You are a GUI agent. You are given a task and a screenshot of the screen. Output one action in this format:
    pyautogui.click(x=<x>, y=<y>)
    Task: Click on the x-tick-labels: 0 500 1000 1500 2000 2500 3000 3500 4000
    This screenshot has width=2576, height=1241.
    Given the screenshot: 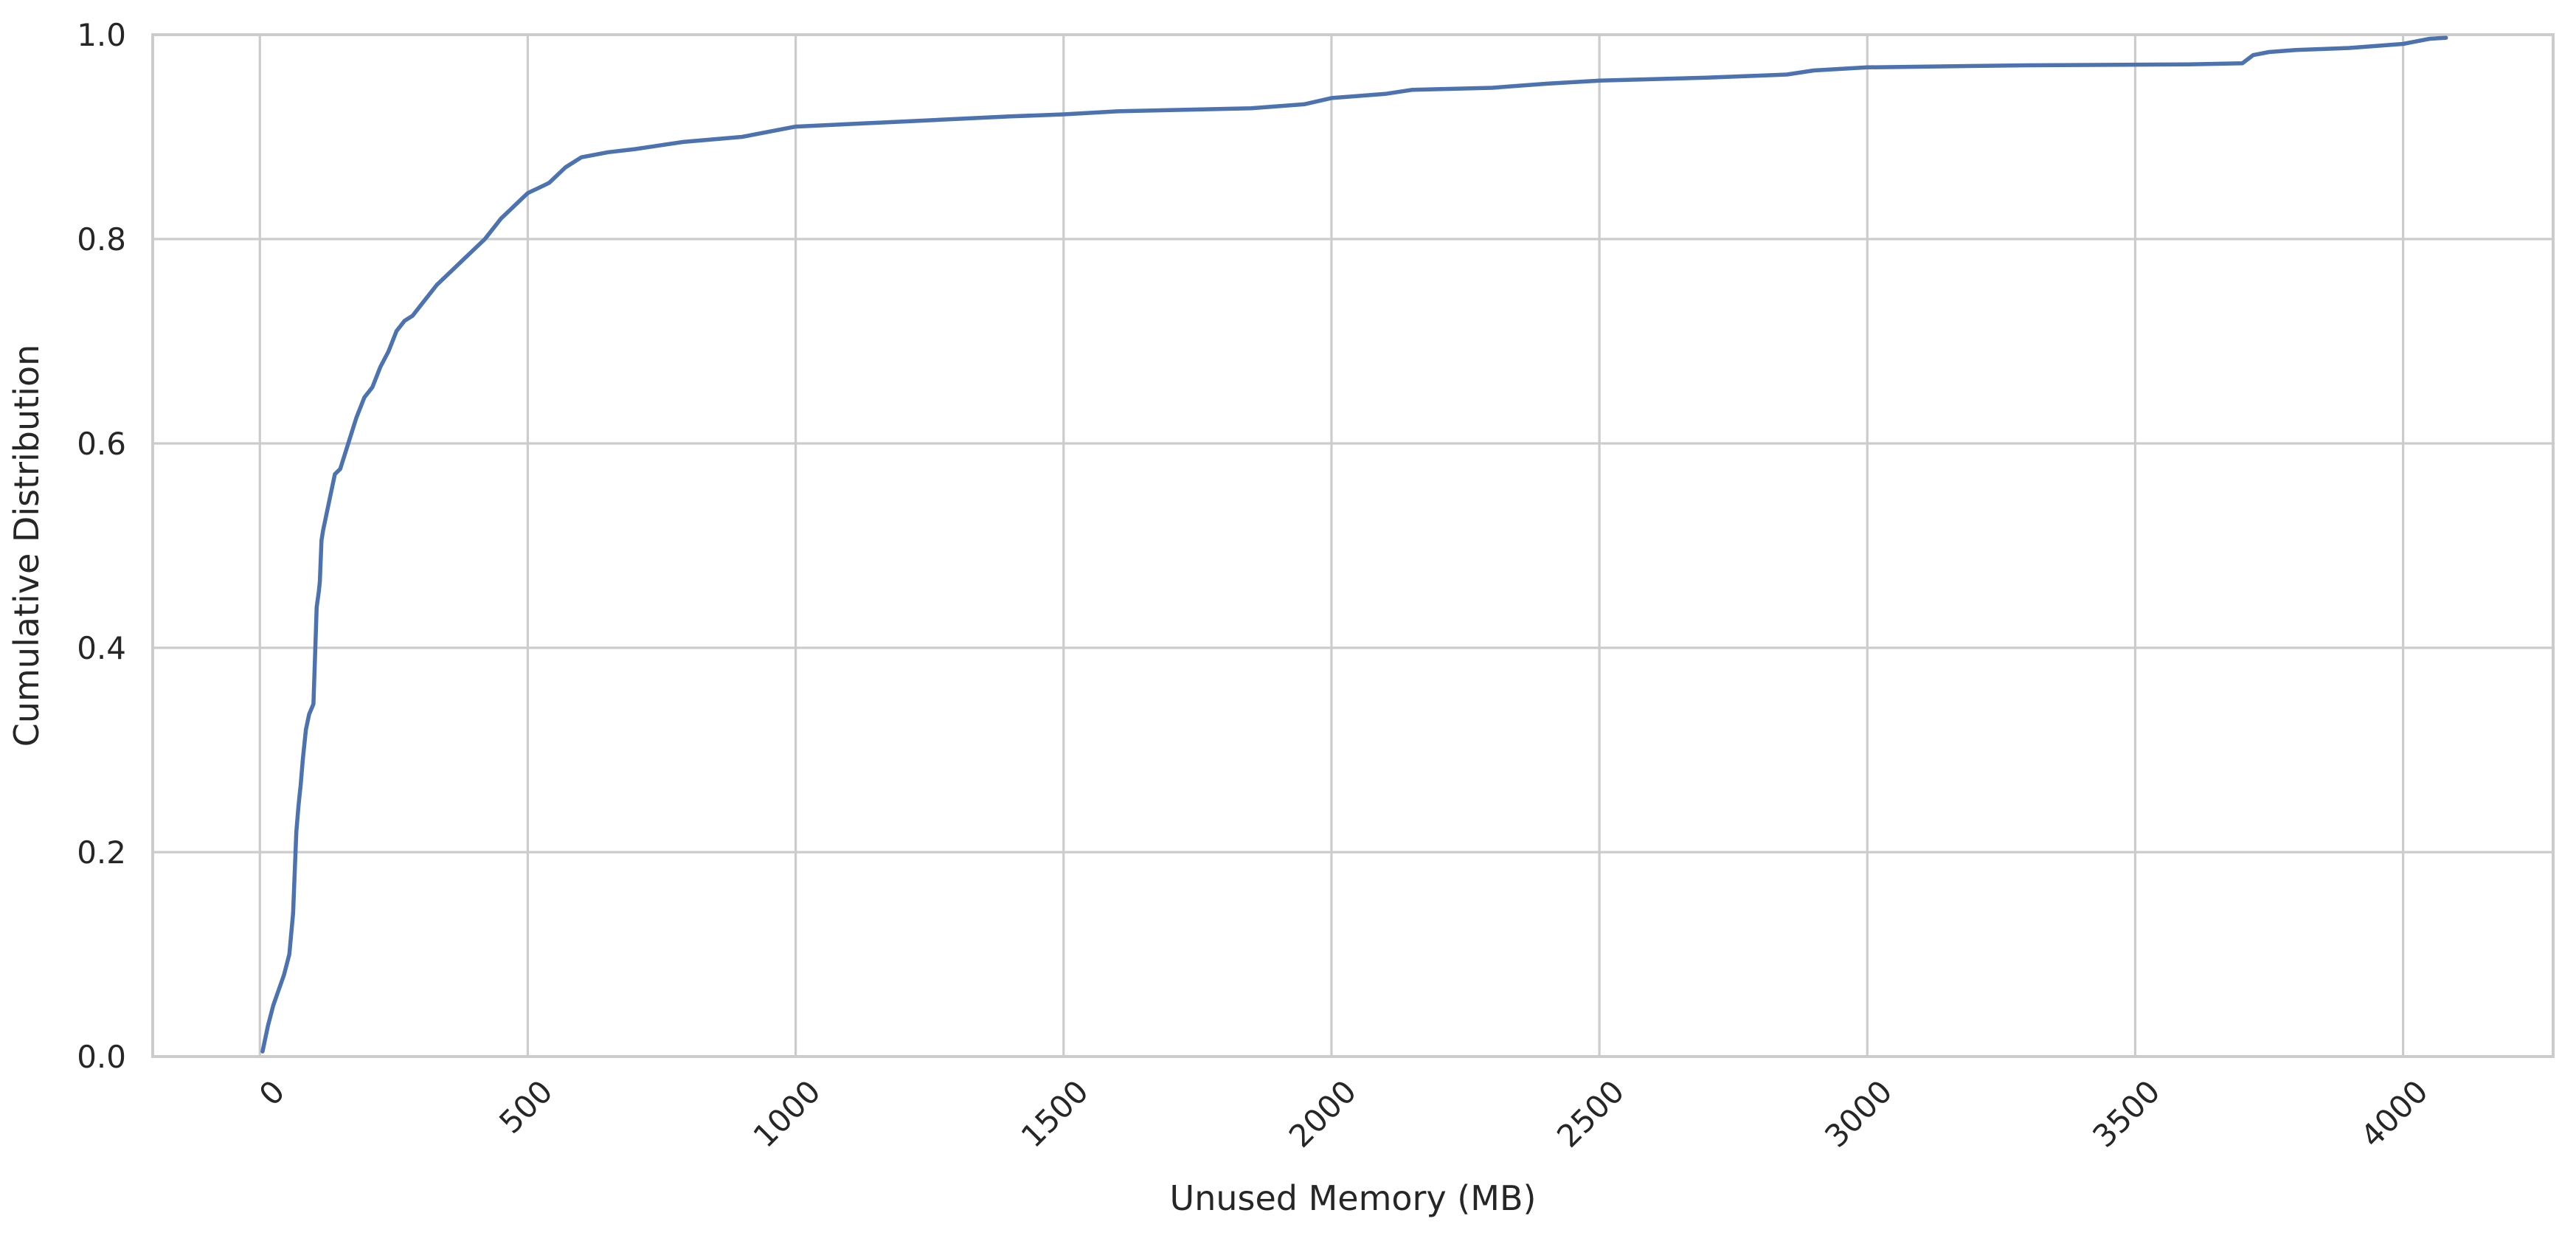 What is the action you would take?
    pyautogui.click(x=1344, y=1114)
    